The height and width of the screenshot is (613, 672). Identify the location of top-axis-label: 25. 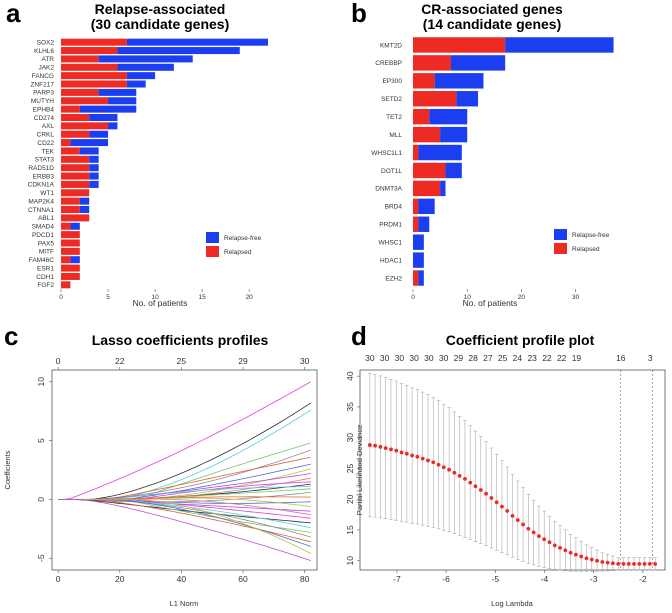
(503, 358).